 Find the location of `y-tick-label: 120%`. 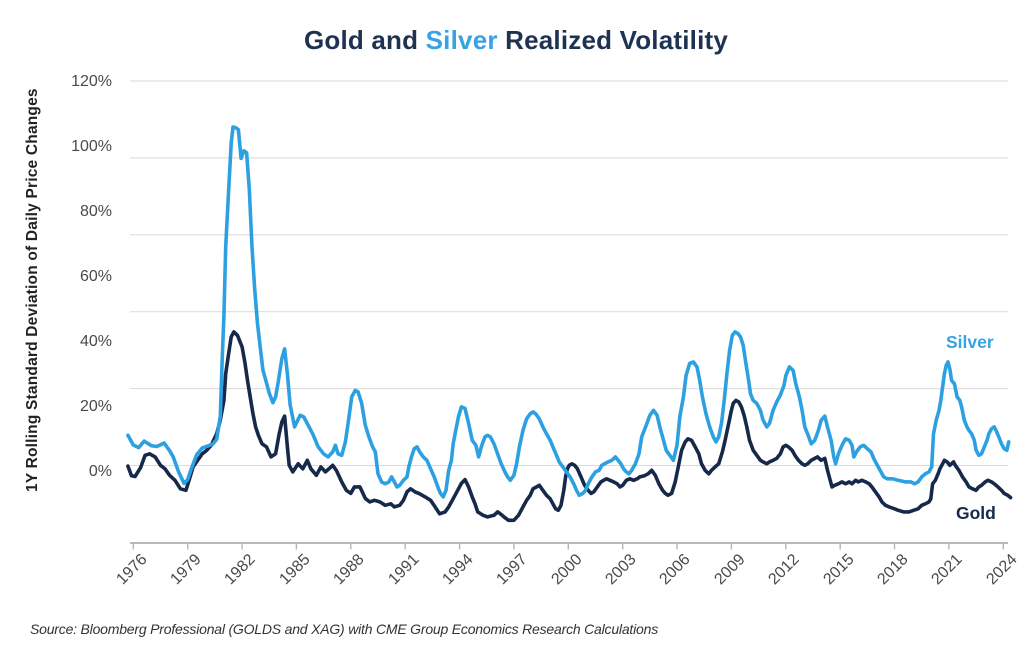

y-tick-label: 120% is located at coordinates (91, 81).